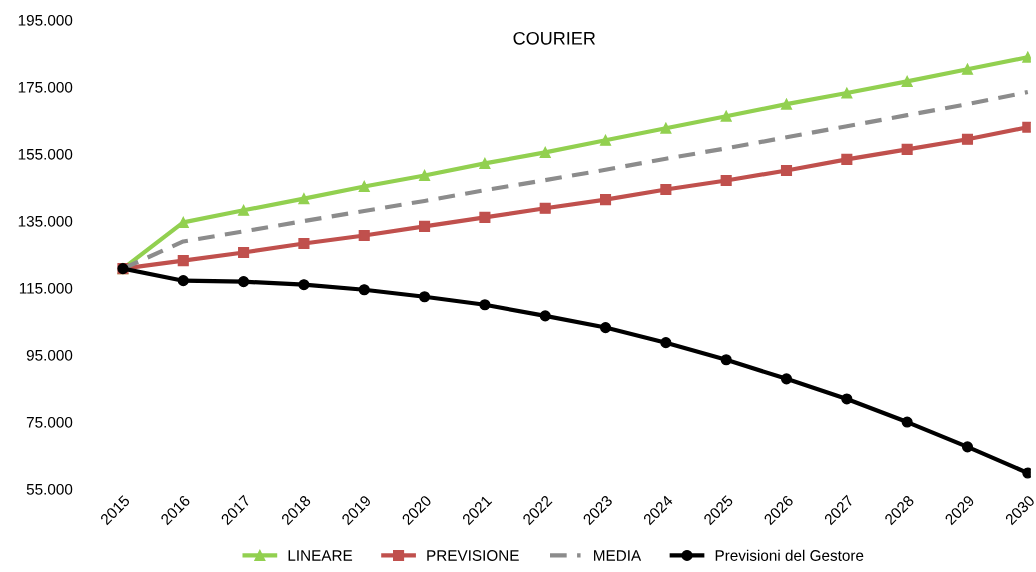  What do you see at coordinates (618, 555) in the screenshot?
I see `legend-label: MEDIA` at bounding box center [618, 555].